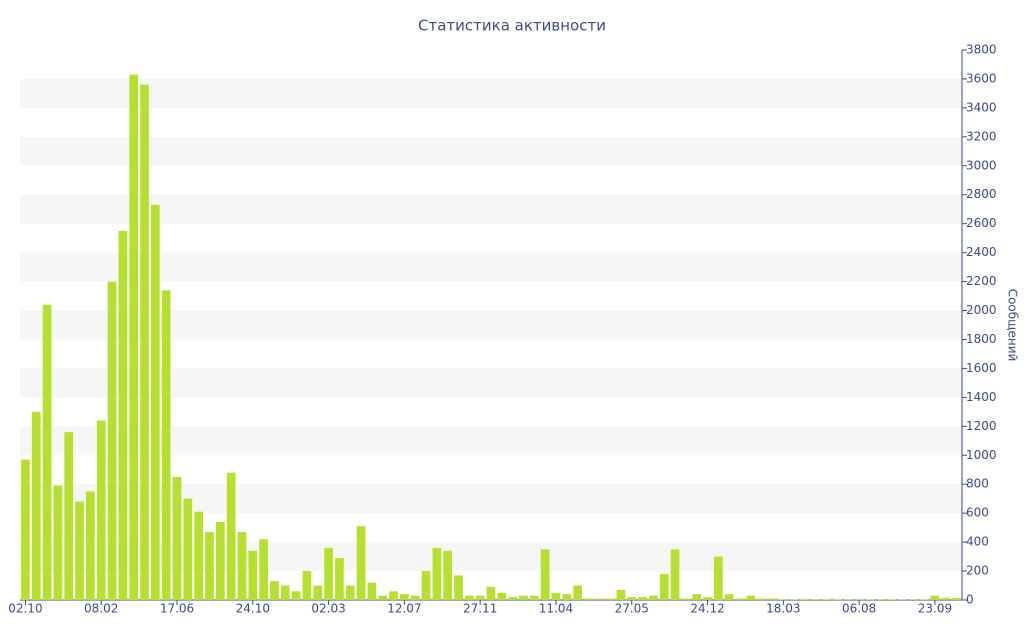 The height and width of the screenshot is (644, 1024). Describe the element at coordinates (1013, 325) in the screenshot. I see `y-axis-title: Сообщений` at that location.